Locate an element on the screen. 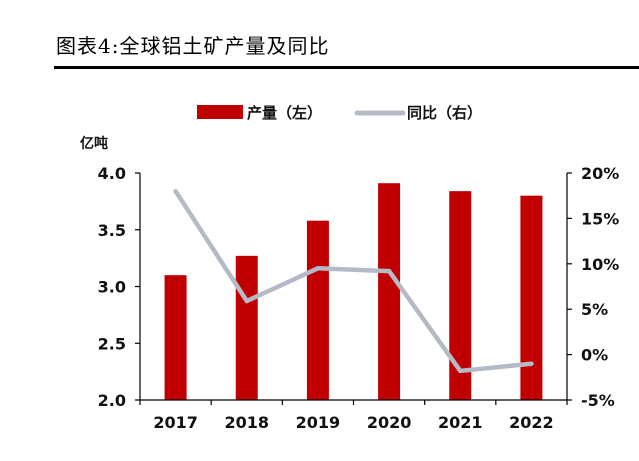 The height and width of the screenshot is (461, 639). x-tick-label: 2017 is located at coordinates (175, 422).